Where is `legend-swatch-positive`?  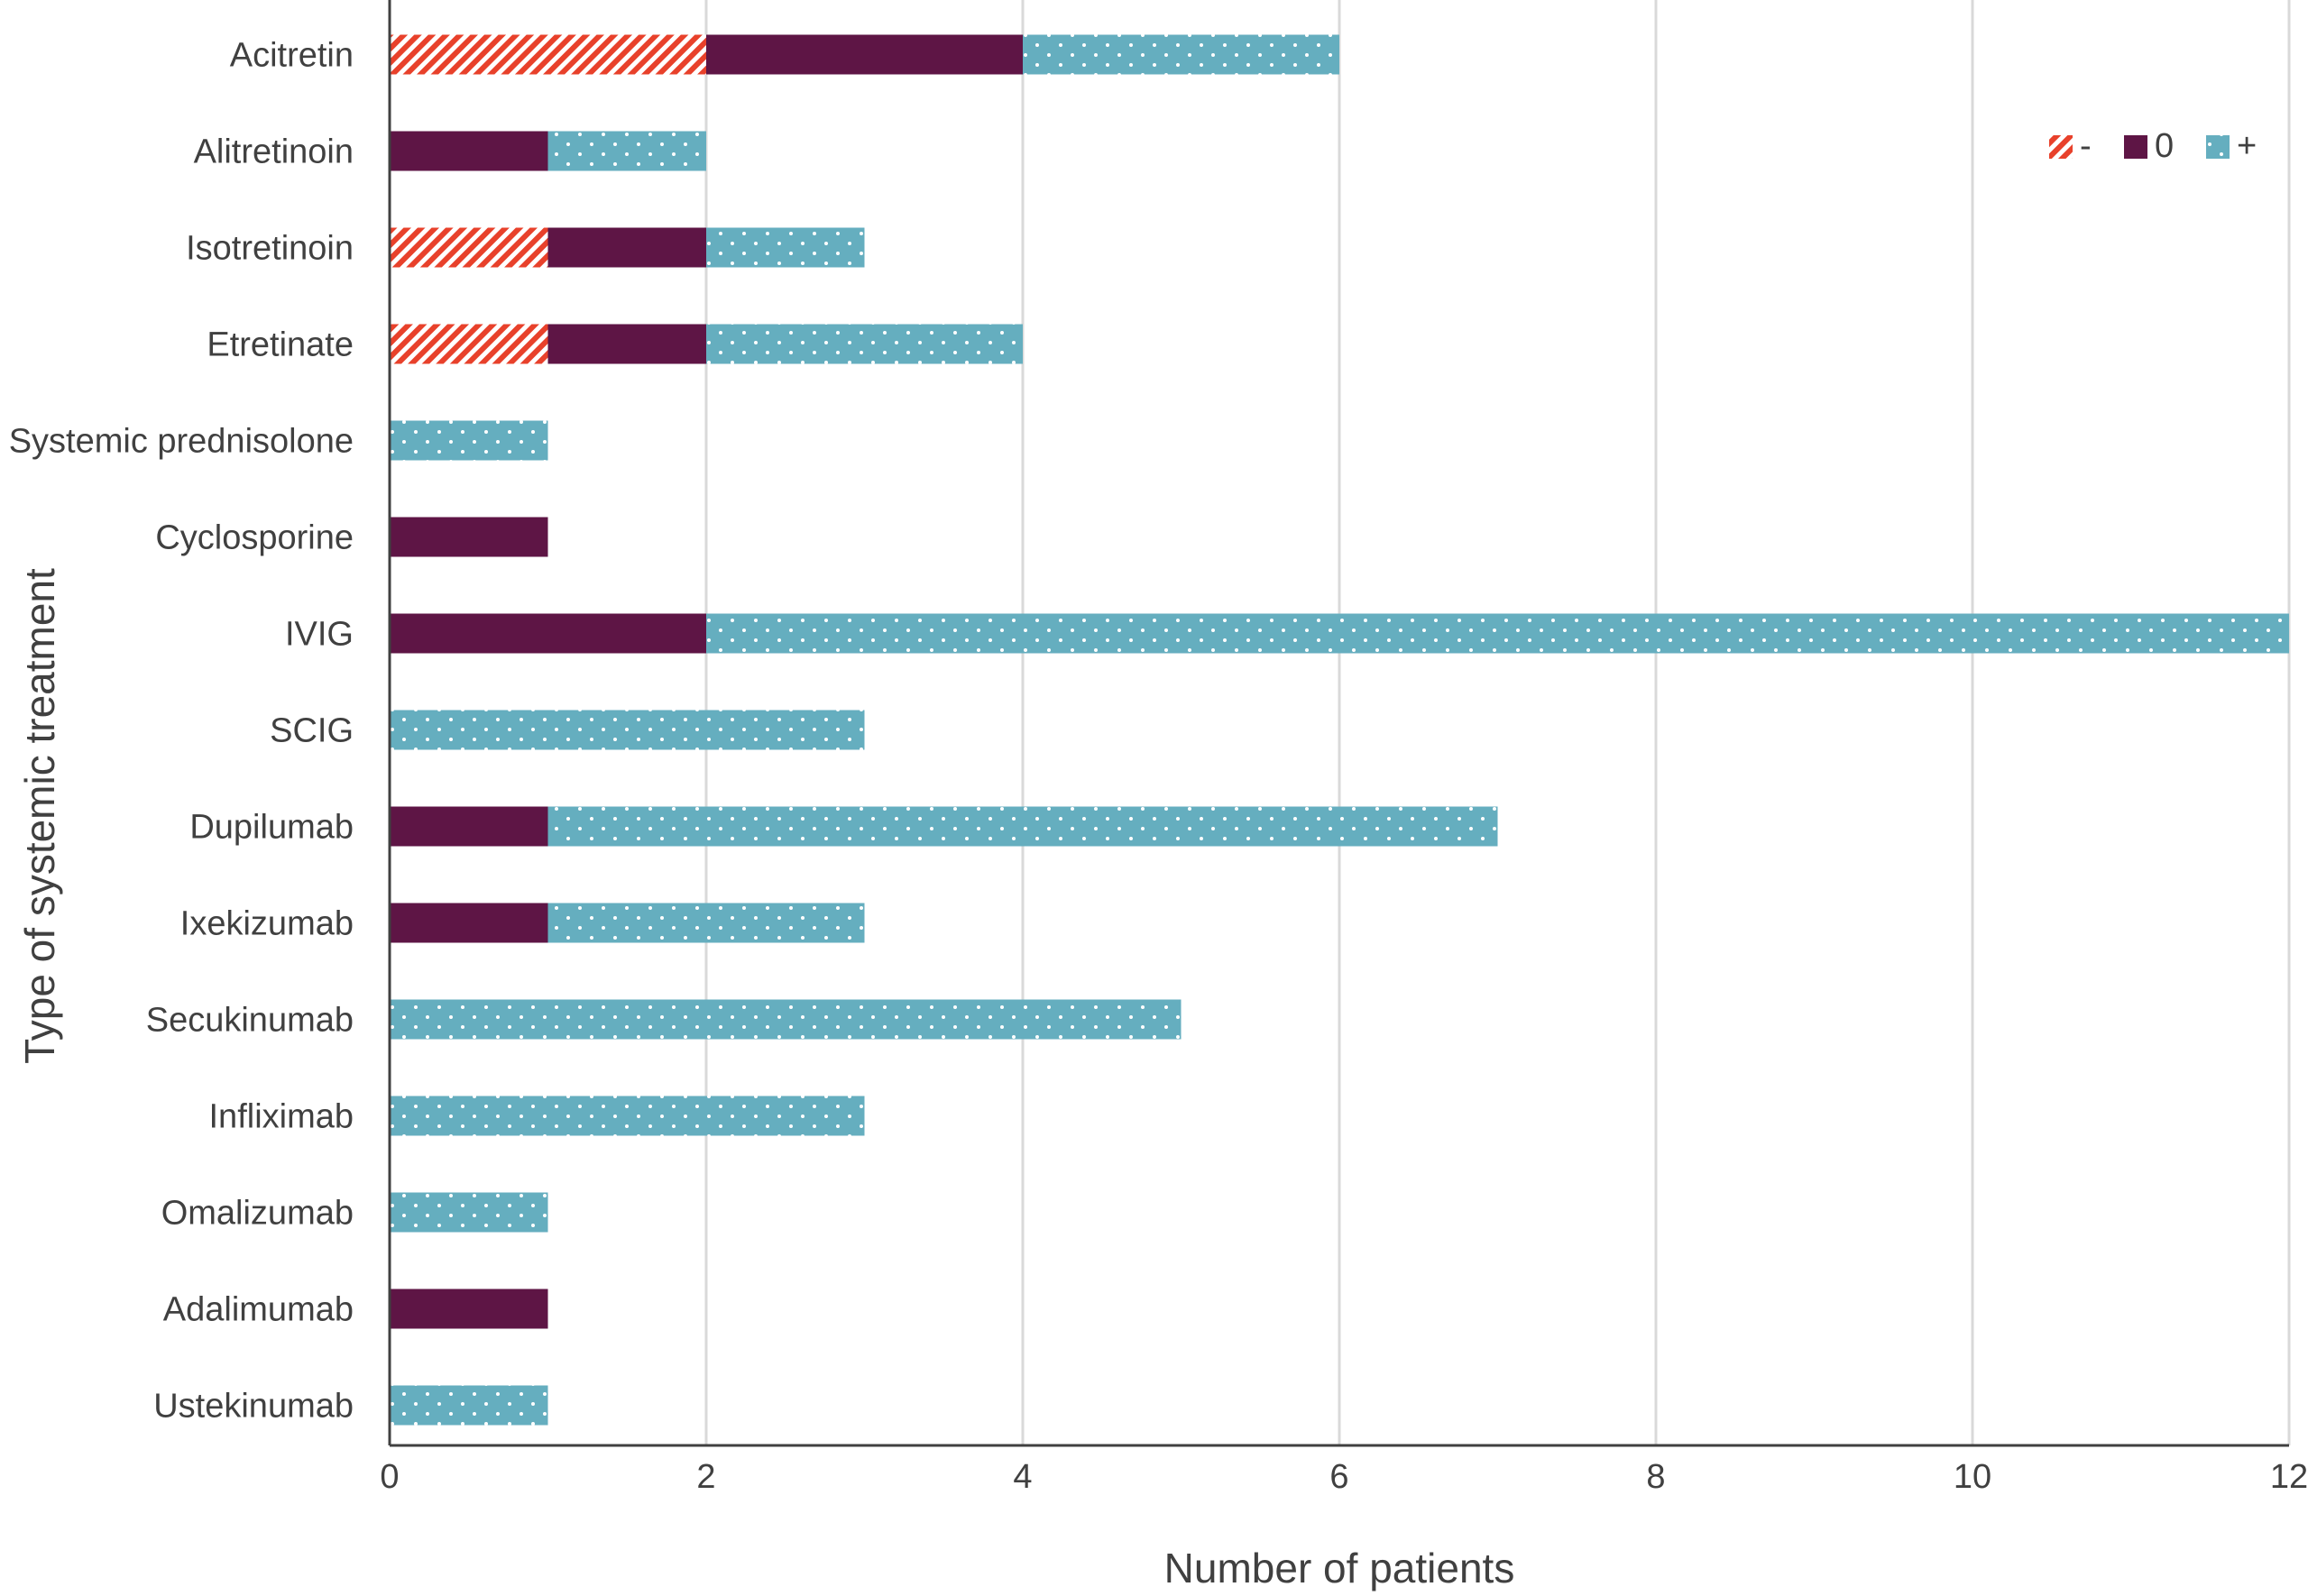
legend-swatch-positive is located at coordinates (2218, 147).